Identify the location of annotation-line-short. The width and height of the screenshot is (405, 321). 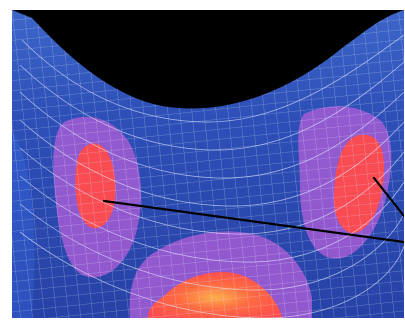
(388, 197).